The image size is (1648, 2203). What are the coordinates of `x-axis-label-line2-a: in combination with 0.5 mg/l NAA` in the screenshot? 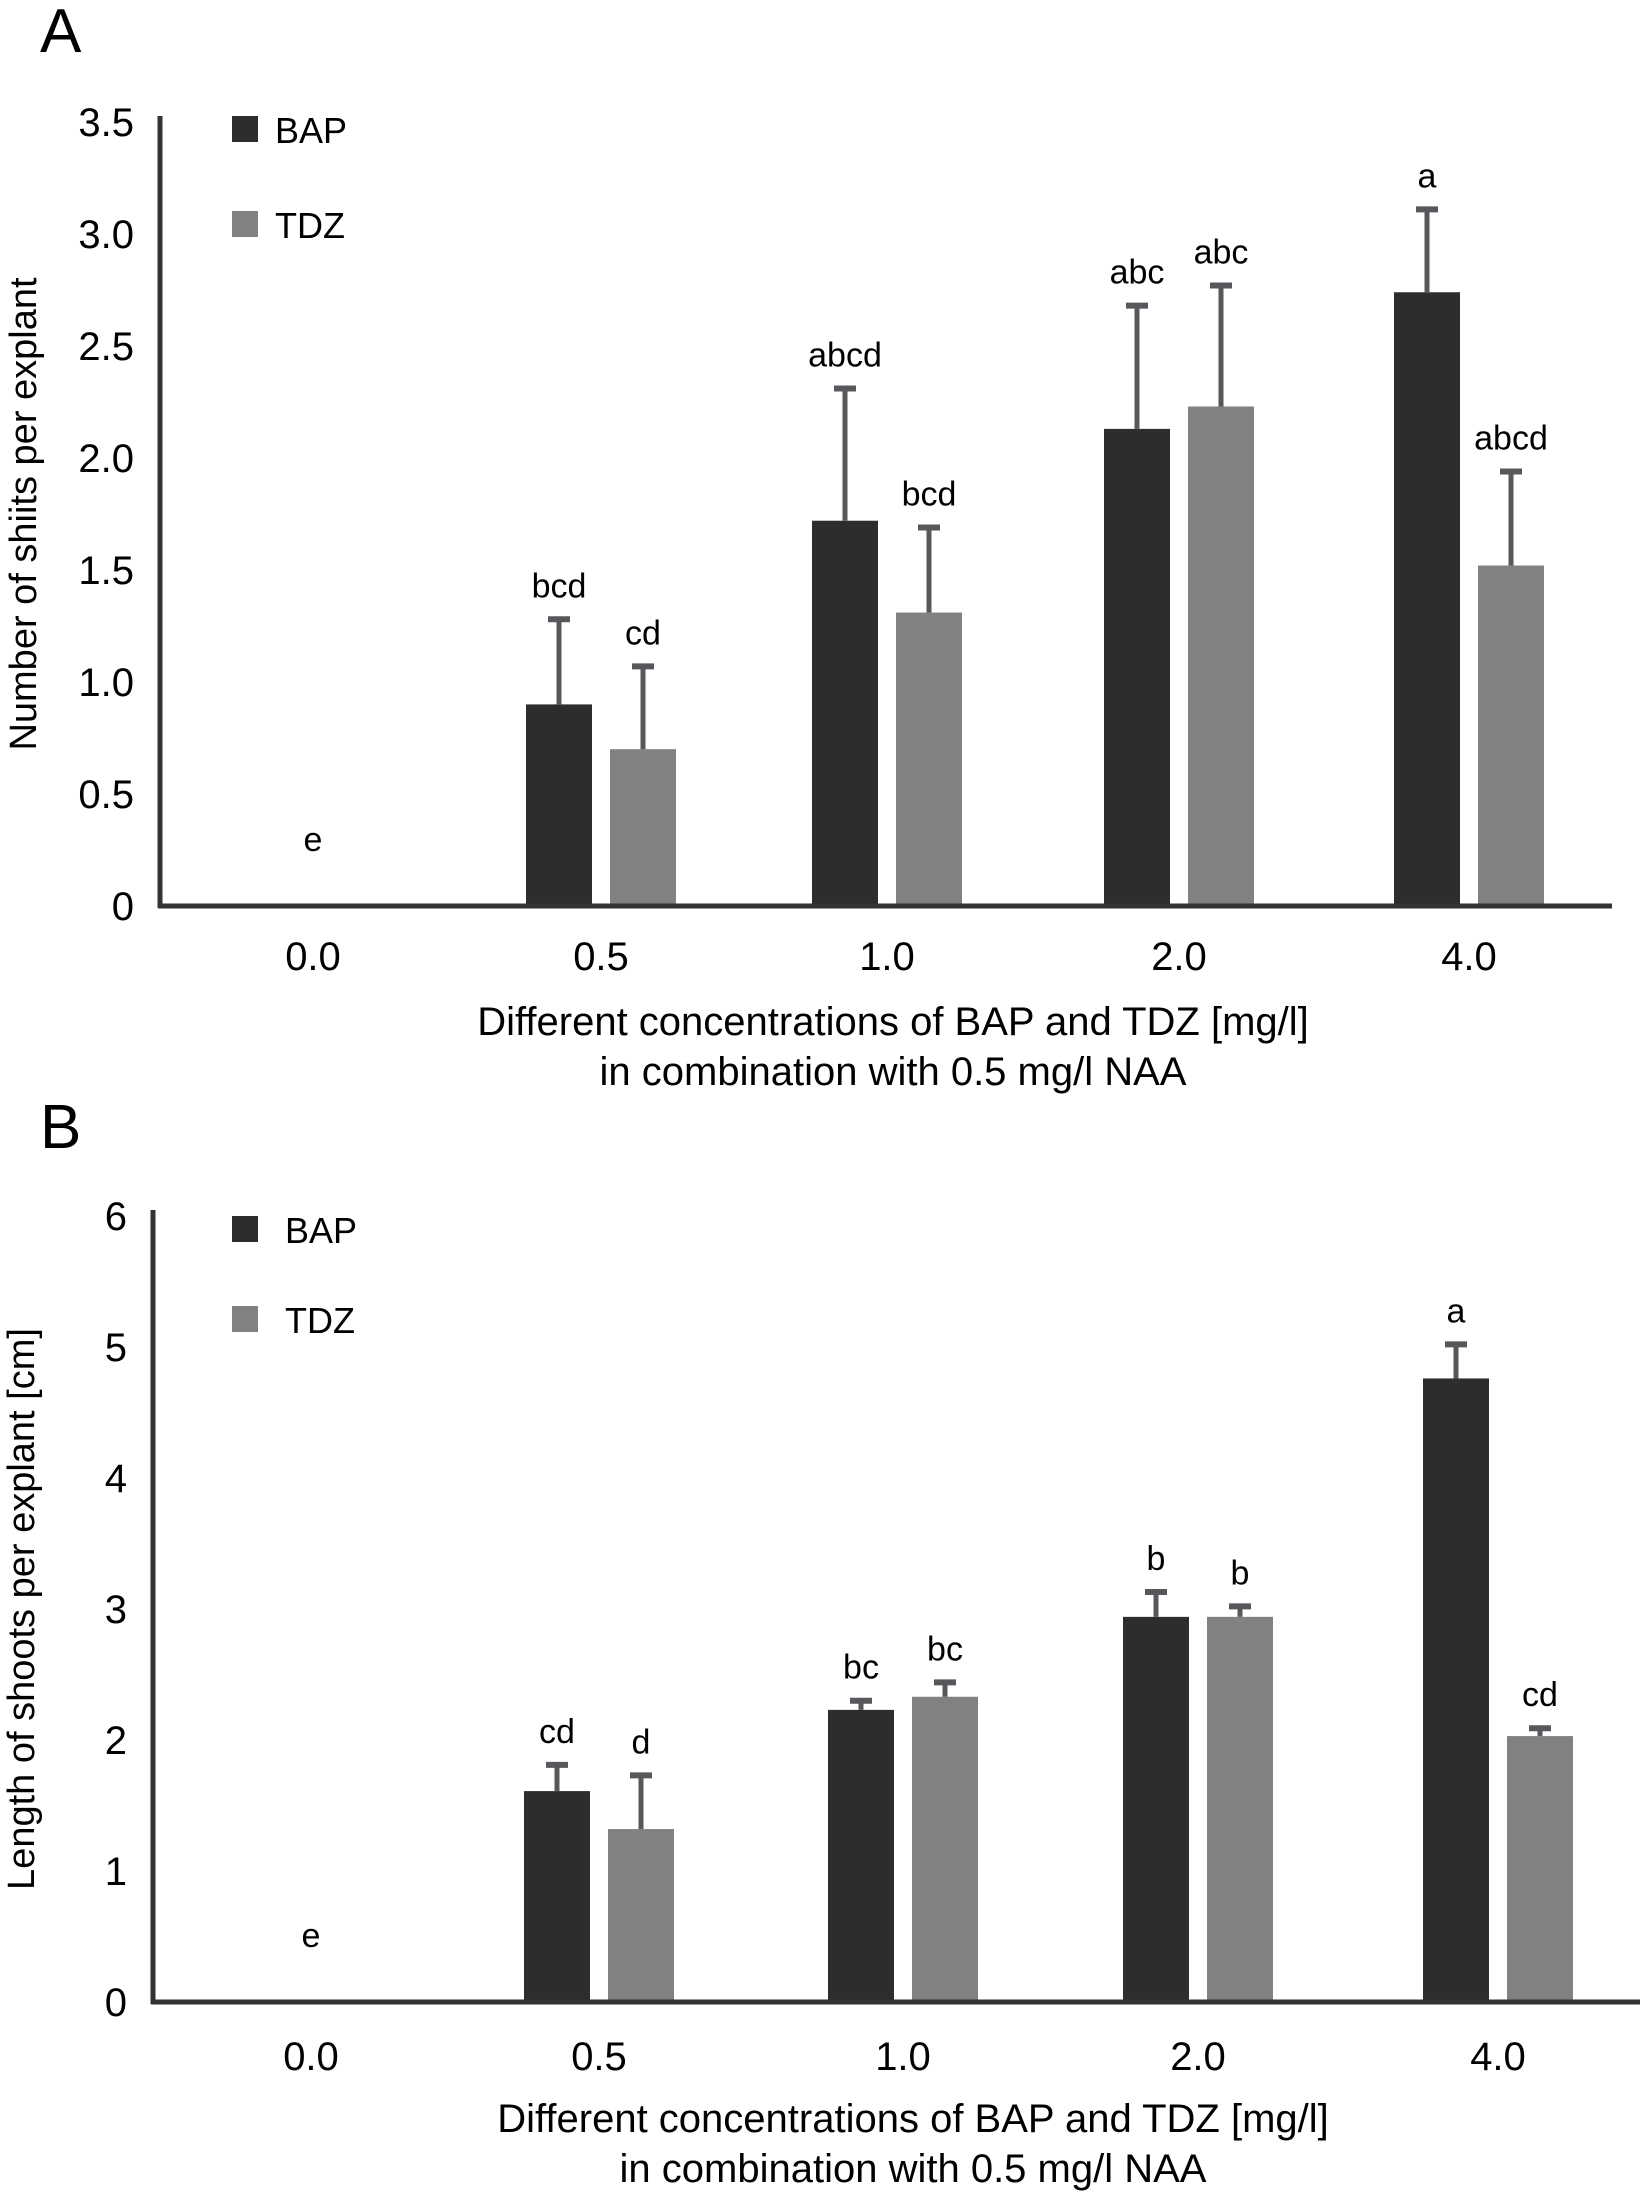 It's located at (893, 1072).